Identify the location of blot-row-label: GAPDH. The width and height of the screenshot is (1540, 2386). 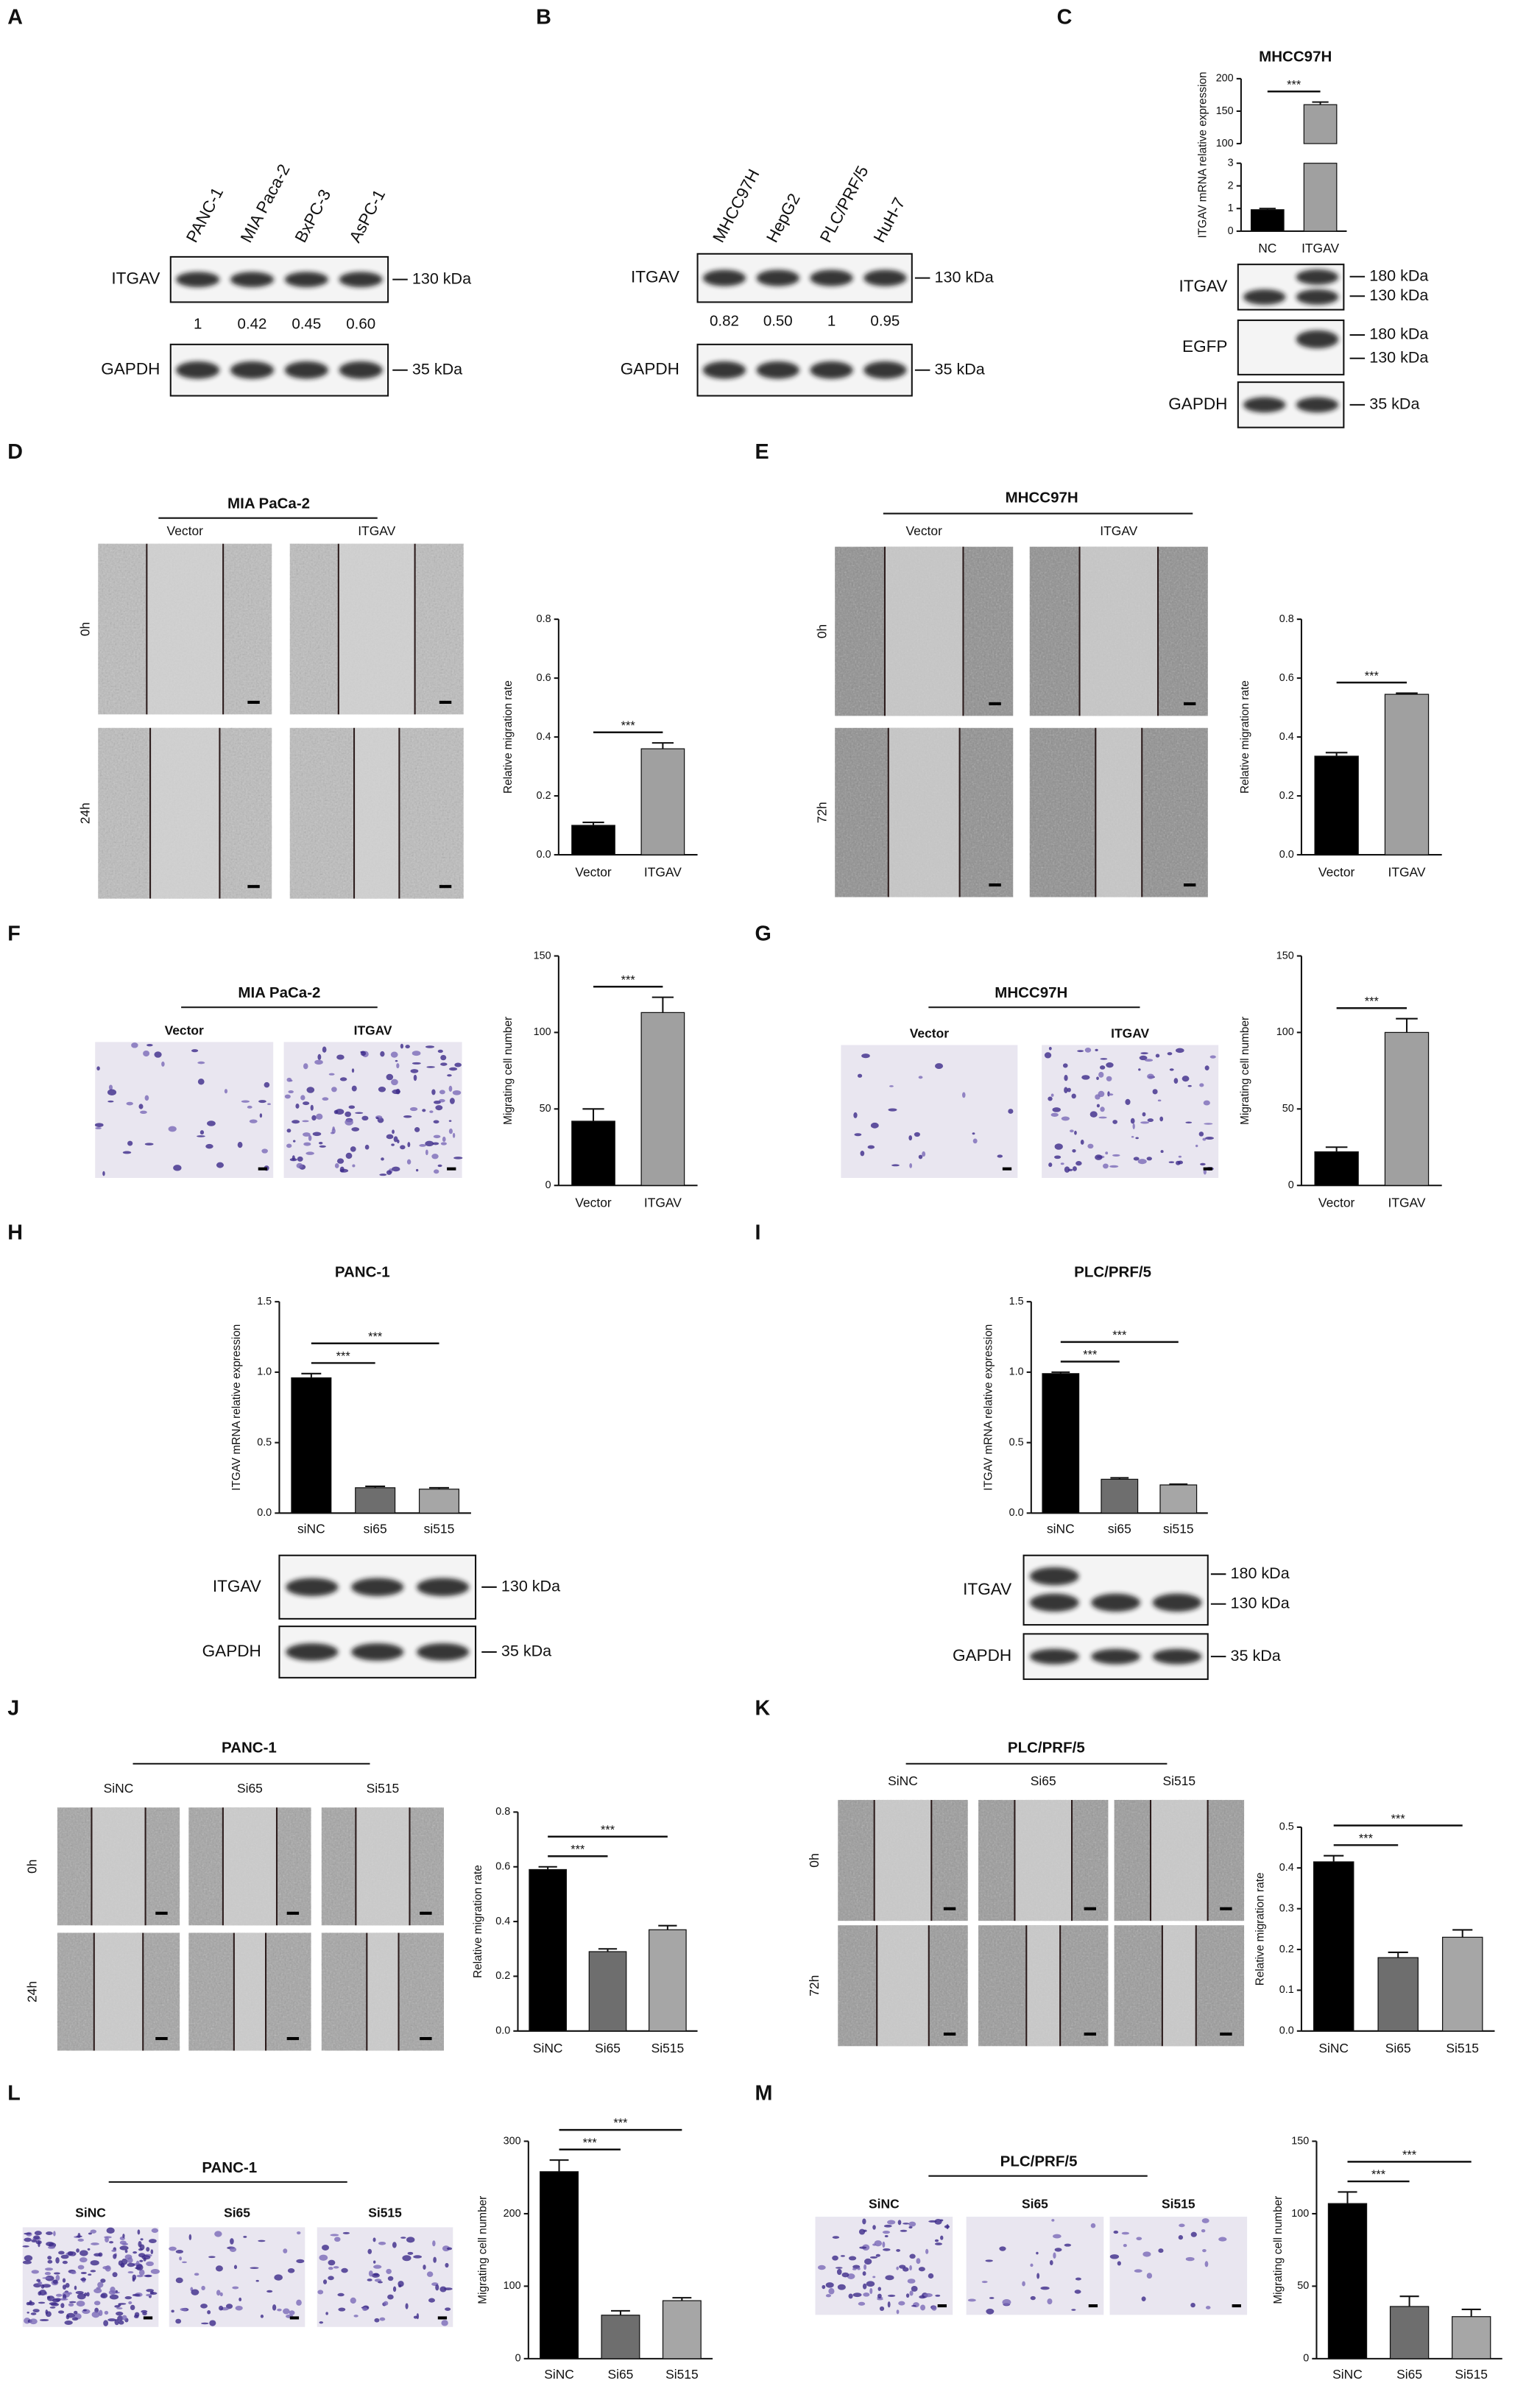
(231, 1651).